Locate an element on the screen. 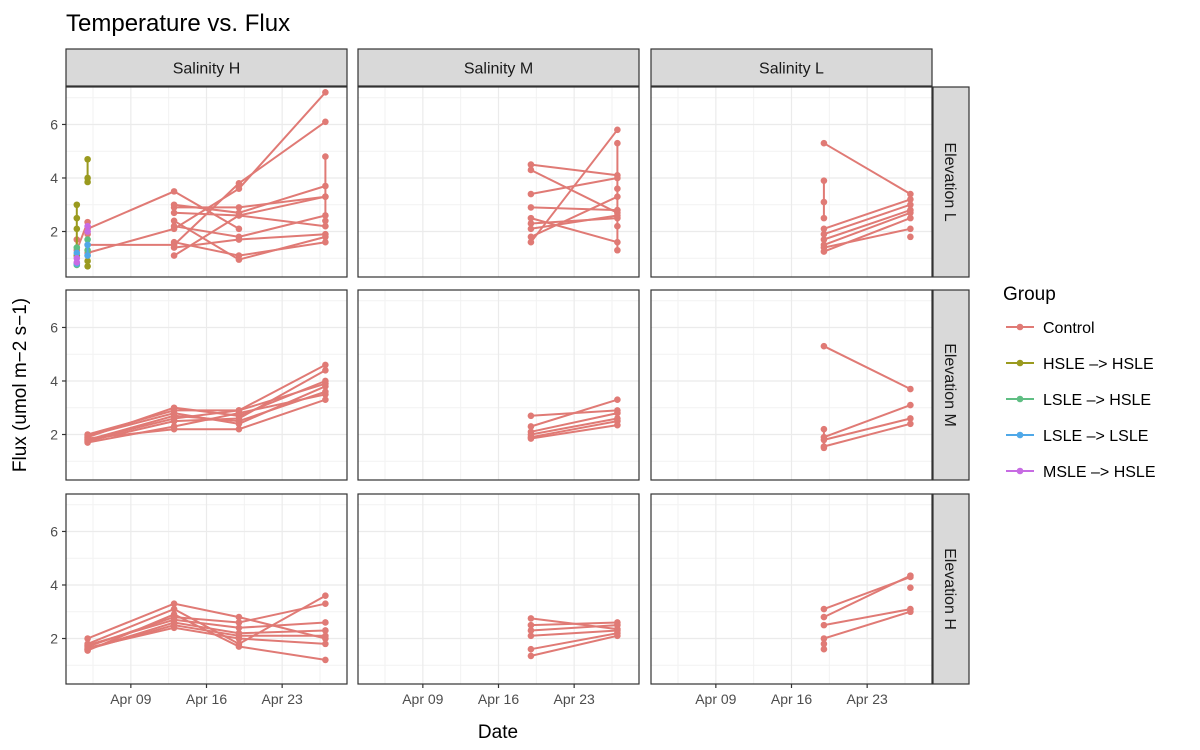  legend-label: Control is located at coordinates (1069, 328).